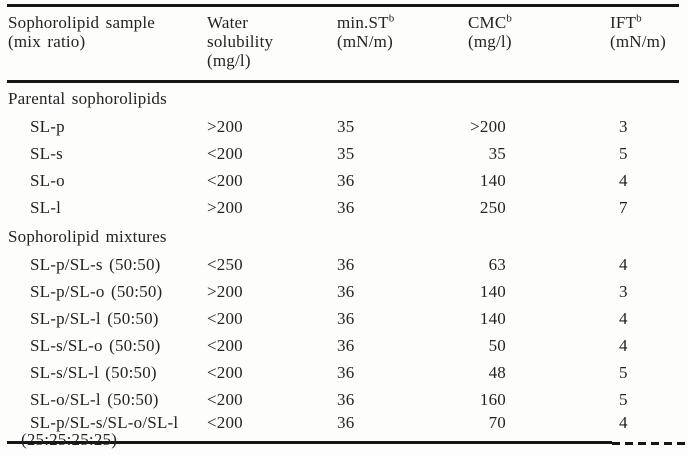 The image size is (688, 455). What do you see at coordinates (47, 180) in the screenshot?
I see `cell-sample: SL-o` at bounding box center [47, 180].